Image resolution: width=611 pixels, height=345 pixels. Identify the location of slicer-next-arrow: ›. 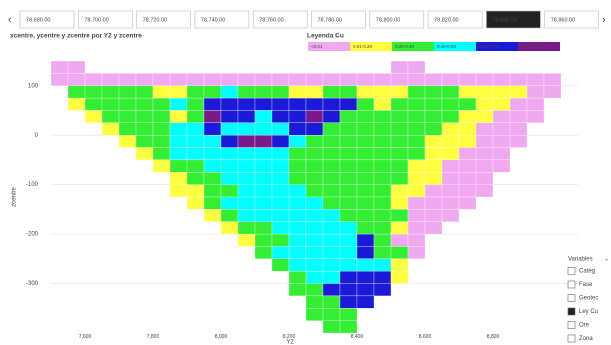
(604, 20).